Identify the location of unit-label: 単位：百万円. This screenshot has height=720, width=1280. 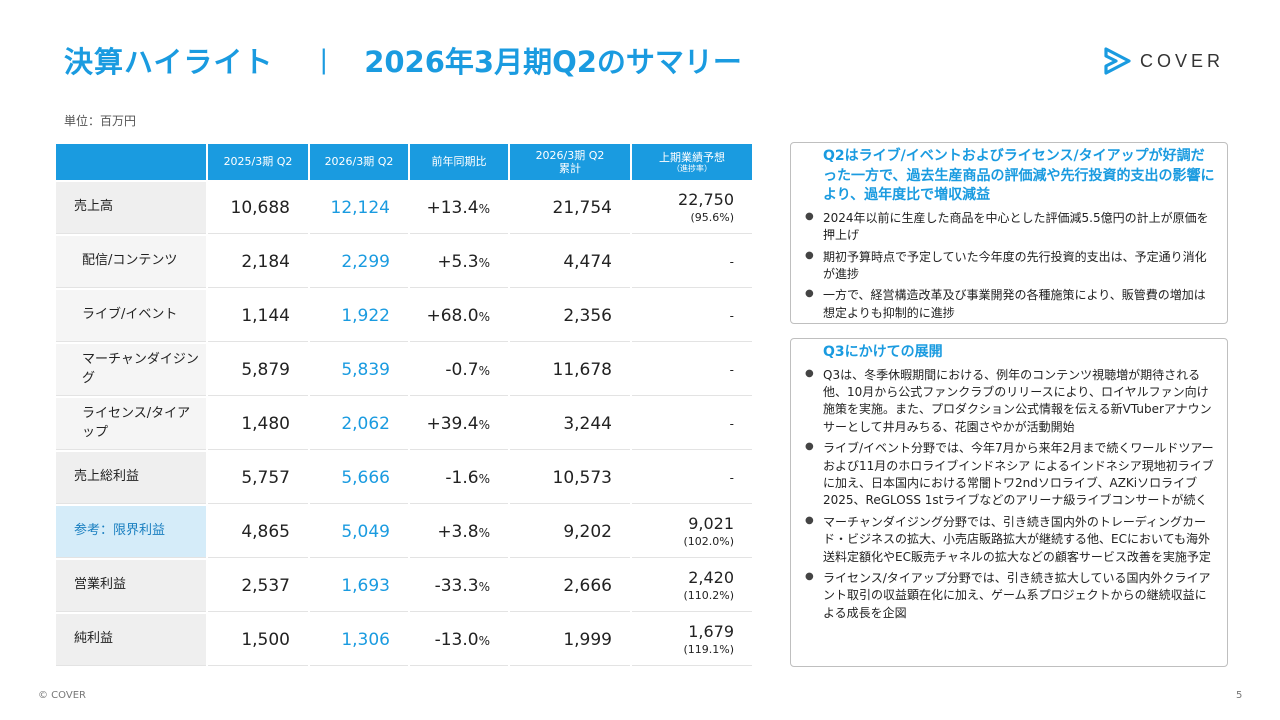
(100, 121).